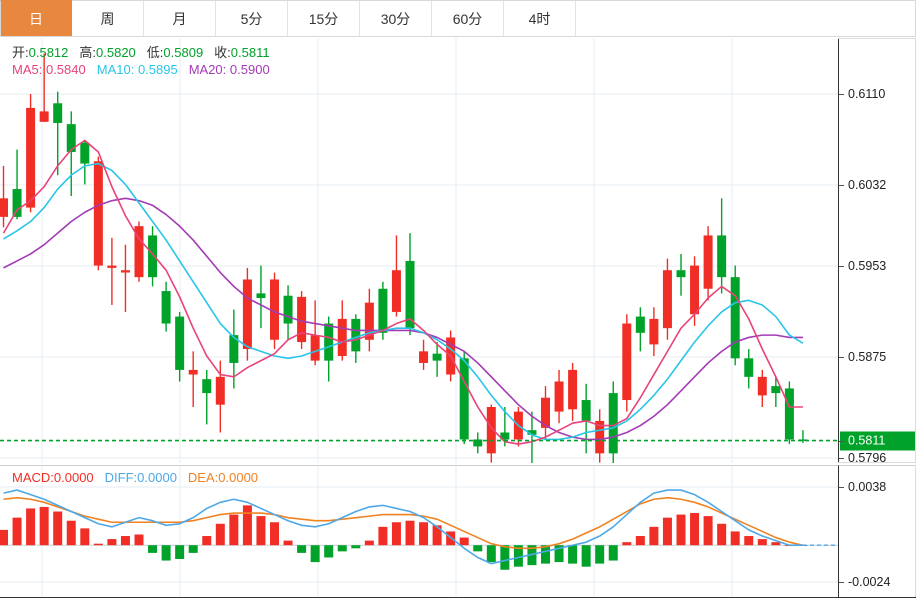 The height and width of the screenshot is (599, 916). What do you see at coordinates (252, 18) in the screenshot?
I see `period-tab-3: 5分` at bounding box center [252, 18].